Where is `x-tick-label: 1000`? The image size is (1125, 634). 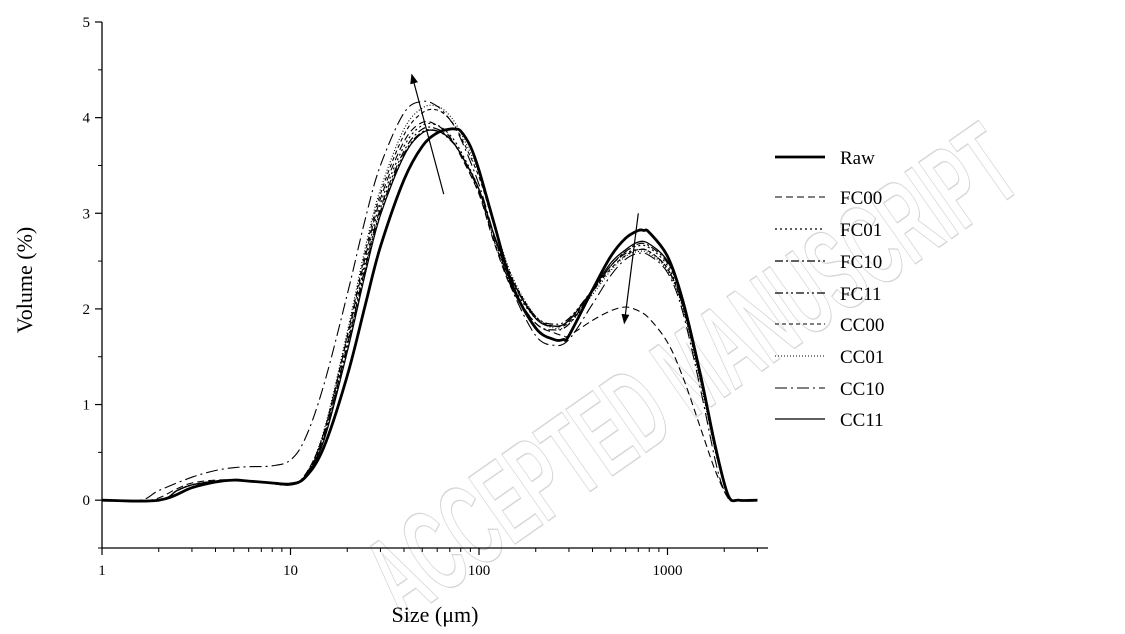
x-tick-label: 1000 is located at coordinates (668, 571).